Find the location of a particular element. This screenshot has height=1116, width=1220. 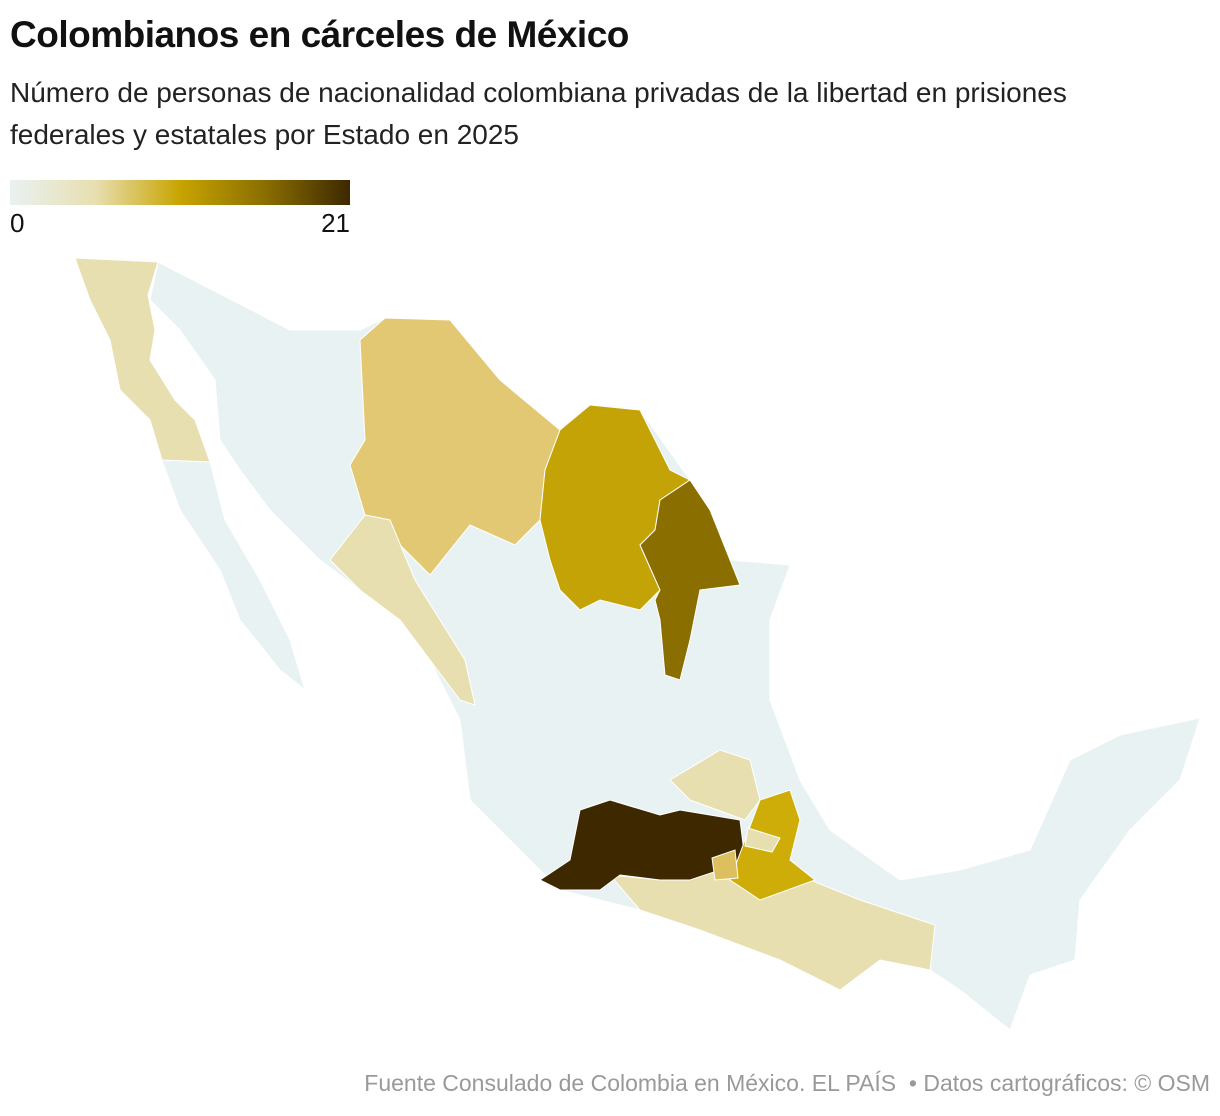

credit: • Datos cartográficos: © OSM is located at coordinates (1059, 1083).